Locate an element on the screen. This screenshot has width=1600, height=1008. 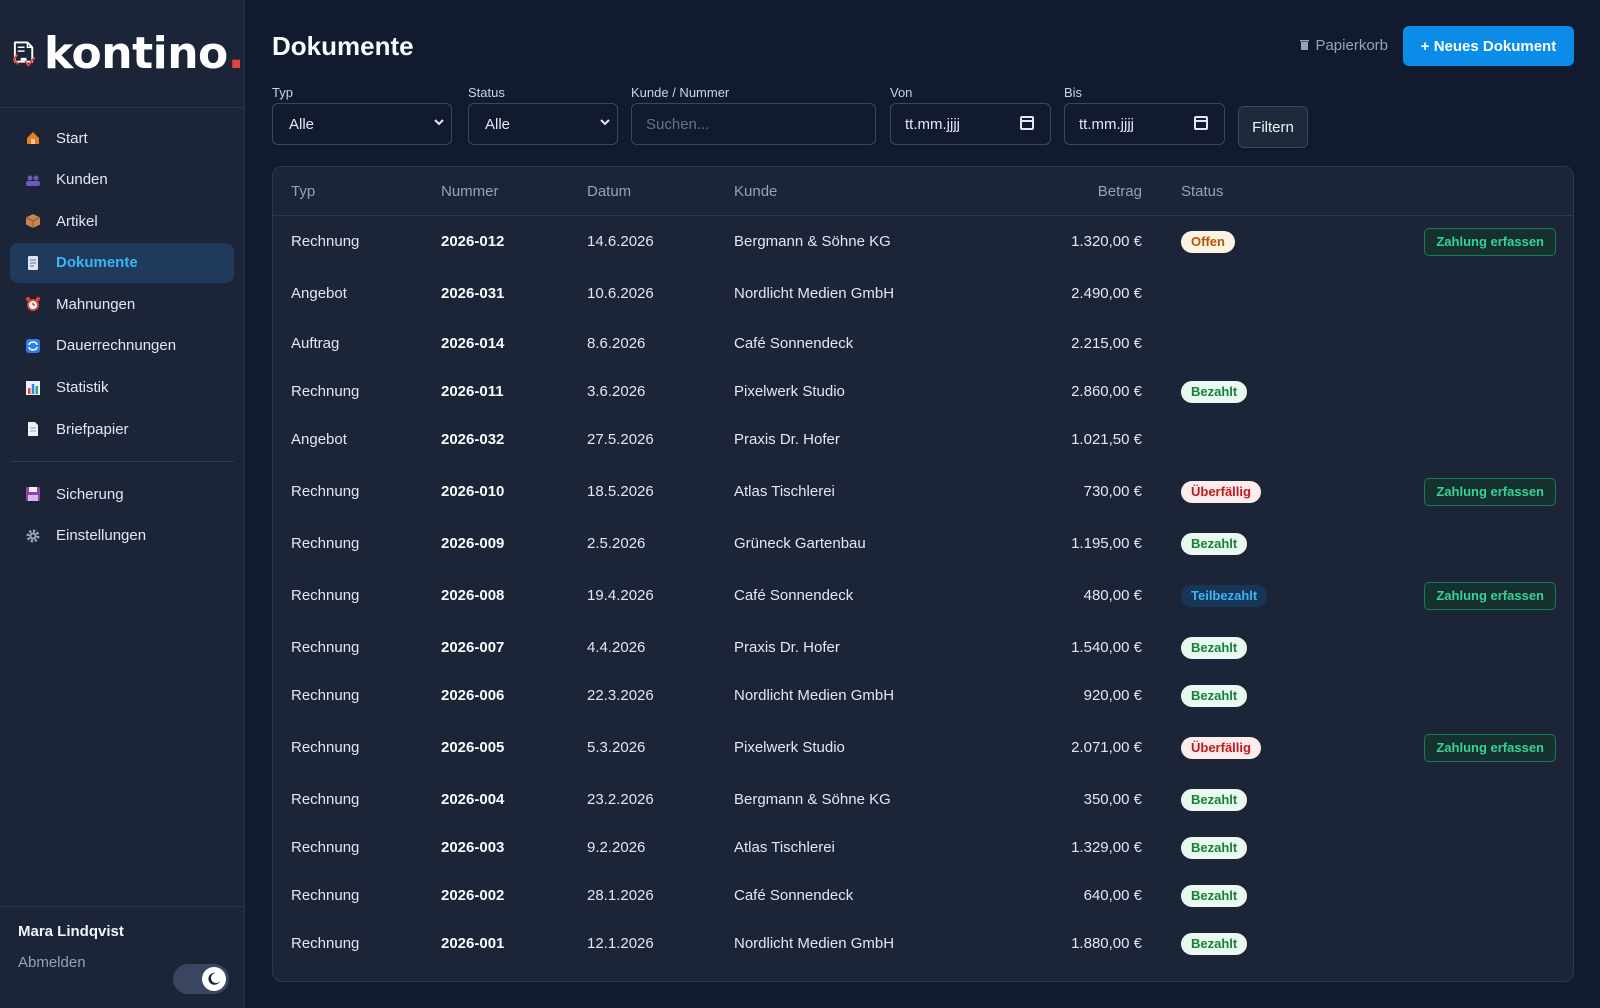
cell-nummer: 2026-008 is located at coordinates (473, 595).